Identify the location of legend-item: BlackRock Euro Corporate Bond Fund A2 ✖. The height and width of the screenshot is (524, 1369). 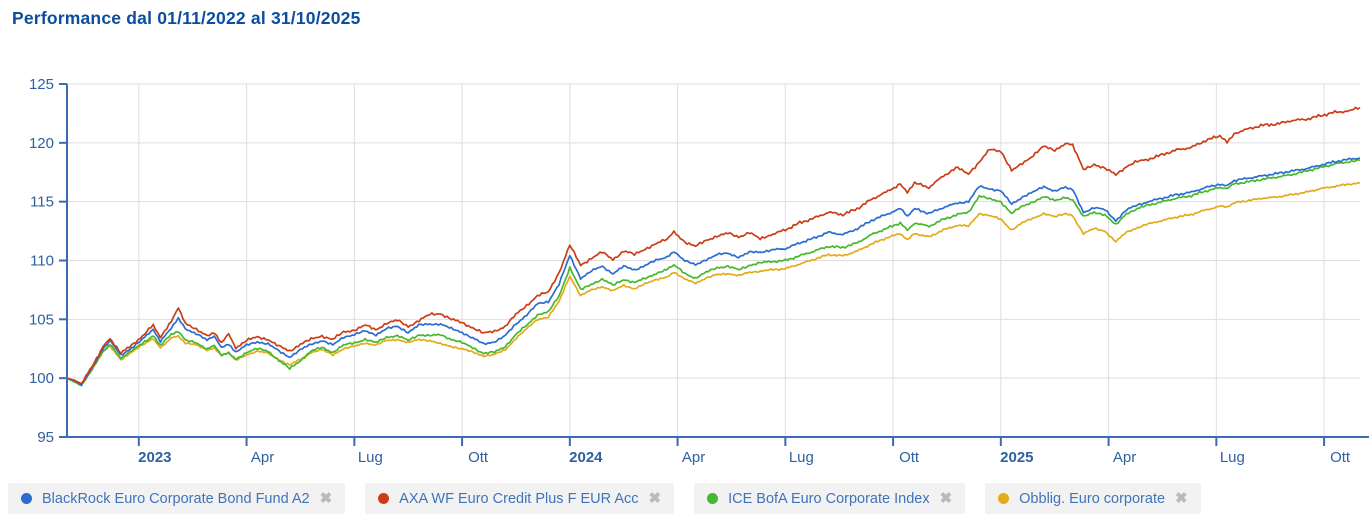
(177, 498).